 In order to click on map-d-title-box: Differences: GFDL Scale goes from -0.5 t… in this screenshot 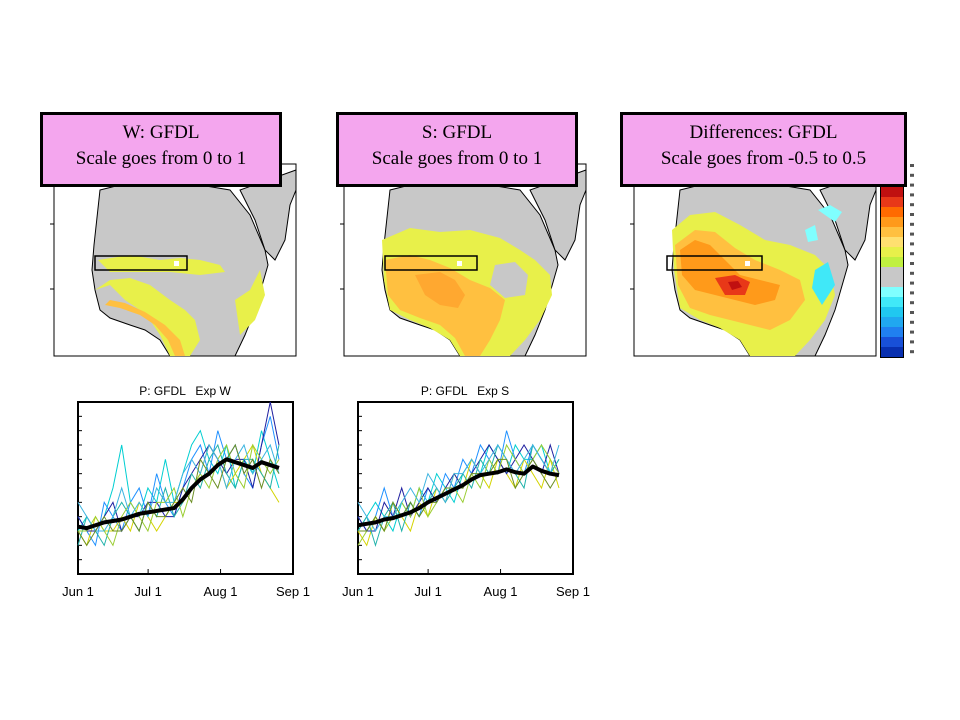, I will do `click(763, 149)`.